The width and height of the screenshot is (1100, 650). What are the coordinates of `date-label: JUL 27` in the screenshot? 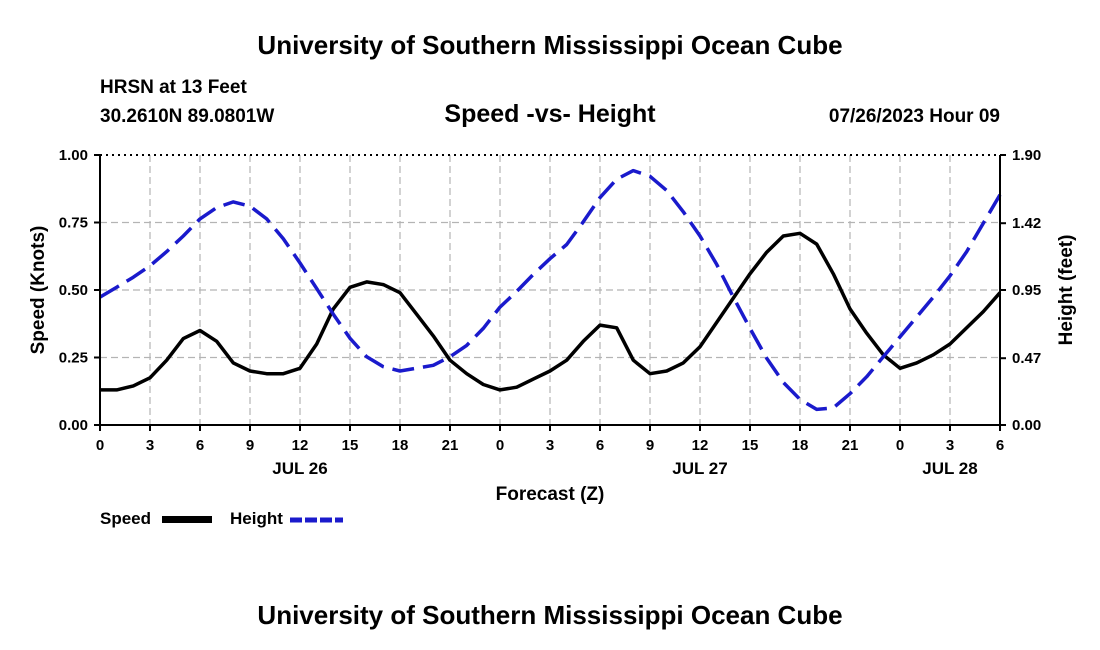 It's located at (699, 468).